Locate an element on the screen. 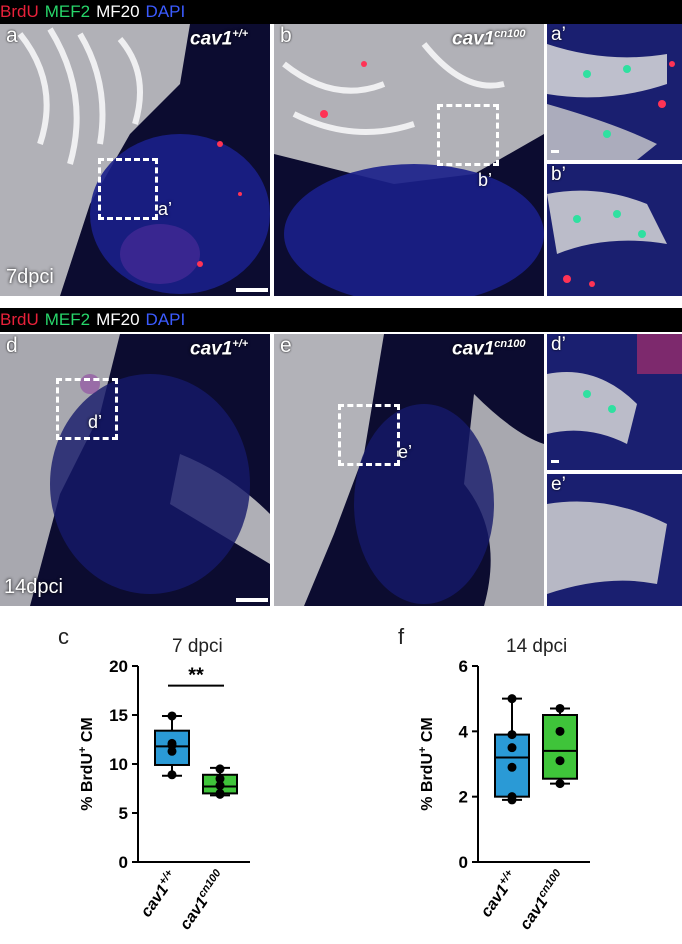  y-tick-label: 20 is located at coordinates (118, 666).